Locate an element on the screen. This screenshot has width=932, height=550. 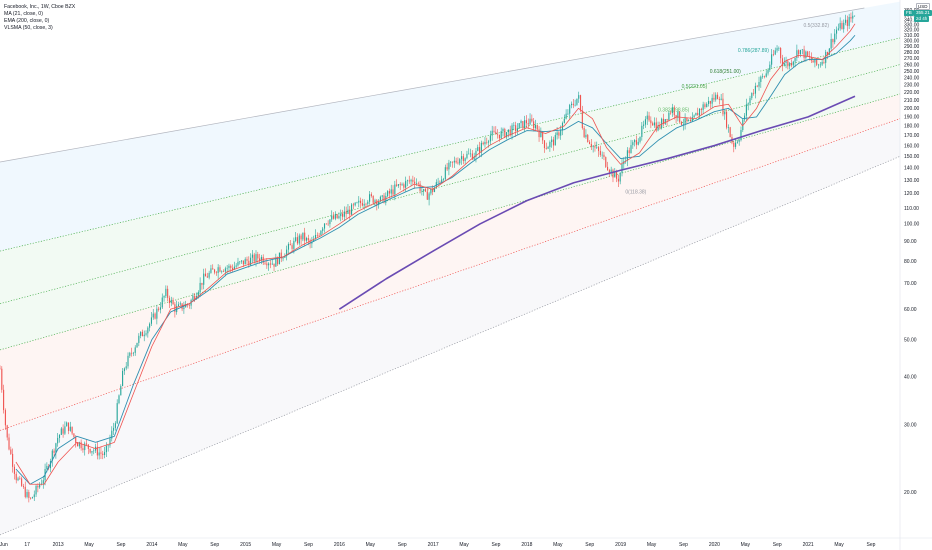
legend-ma: MA (21, close, 0) is located at coordinates (23, 14).